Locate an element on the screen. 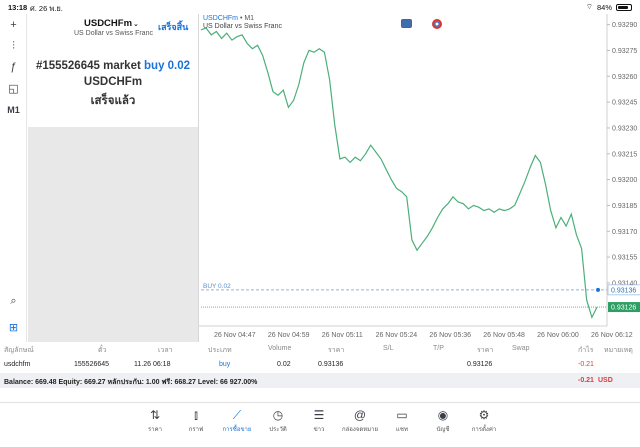 The image size is (640, 447). done-button: เสร็จสิ้น is located at coordinates (173, 27).